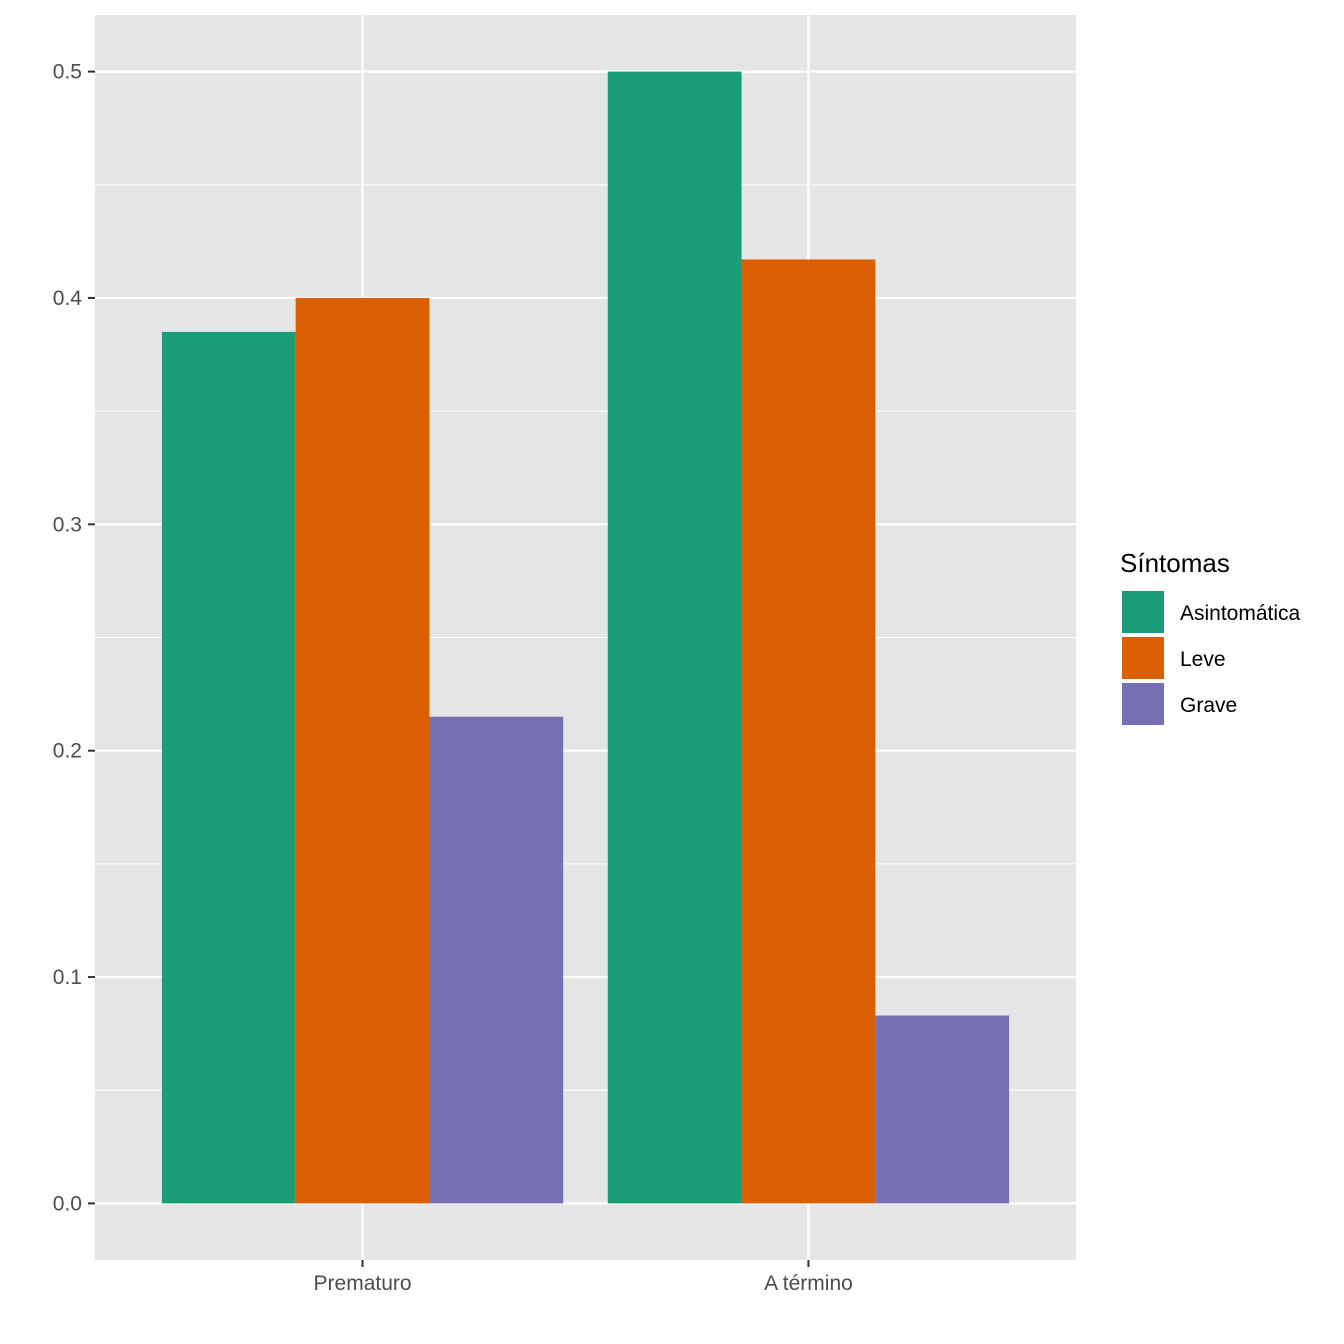 The width and height of the screenshot is (1344, 1344). What do you see at coordinates (68, 298) in the screenshot?
I see `y-tick-label: 0.4` at bounding box center [68, 298].